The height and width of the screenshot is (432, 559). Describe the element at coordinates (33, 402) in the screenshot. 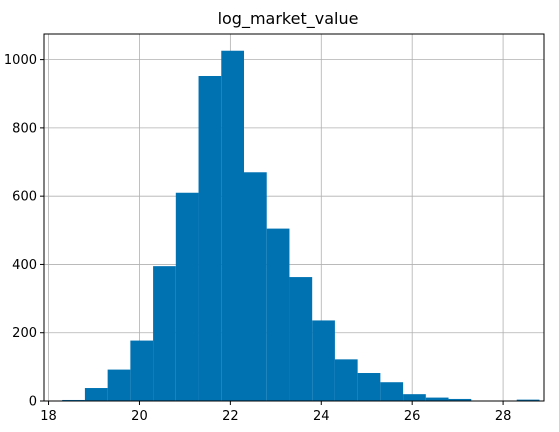

I see `y-tick-label-0: 0` at that location.